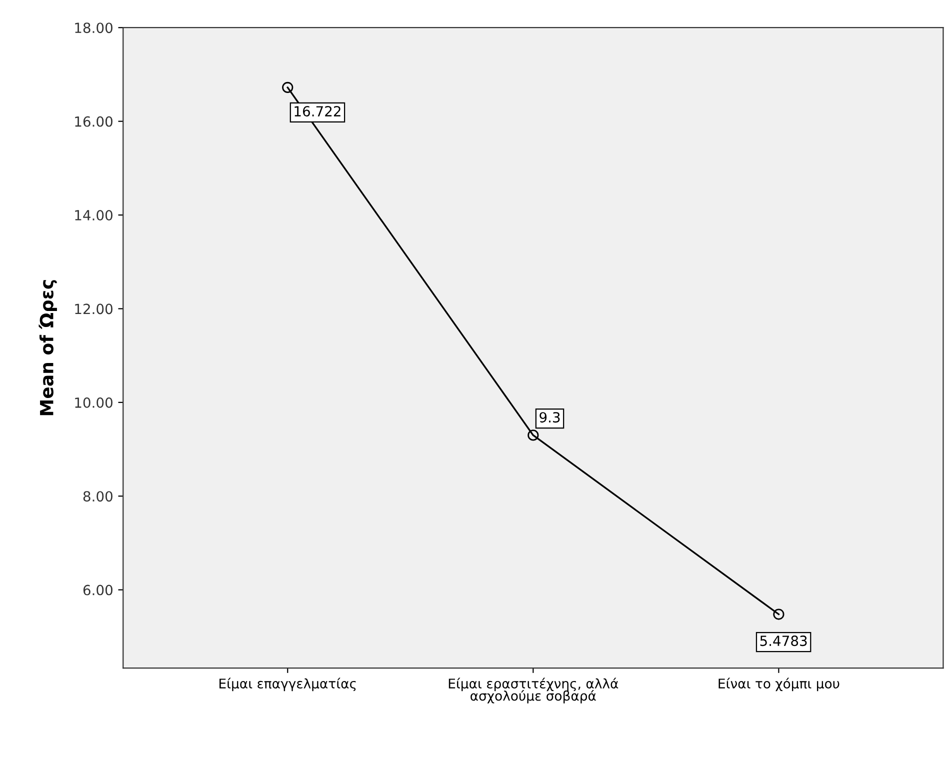 This screenshot has height=767, width=947. Describe the element at coordinates (97, 590) in the screenshot. I see `y-tick-label: 6.00` at that location.